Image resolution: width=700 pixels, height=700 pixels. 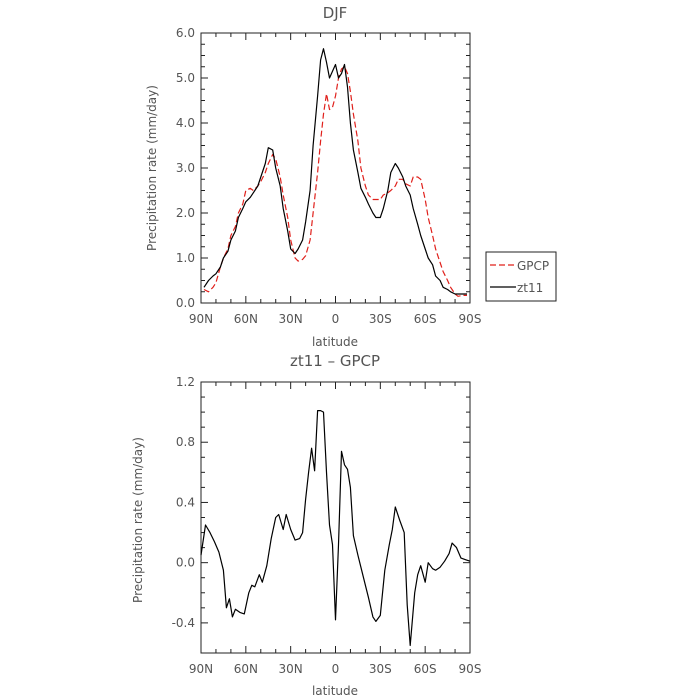 I want to click on difference-series-line, so click(x=335, y=528).